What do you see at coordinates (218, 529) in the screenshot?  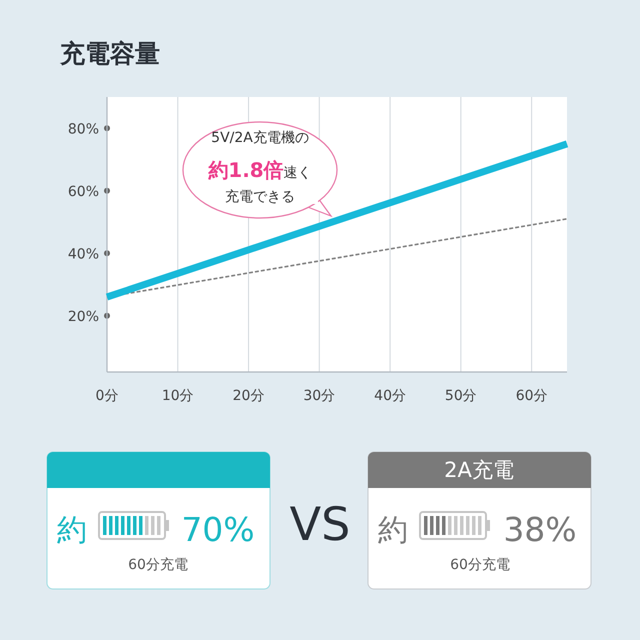 I see `text: 70%` at bounding box center [218, 529].